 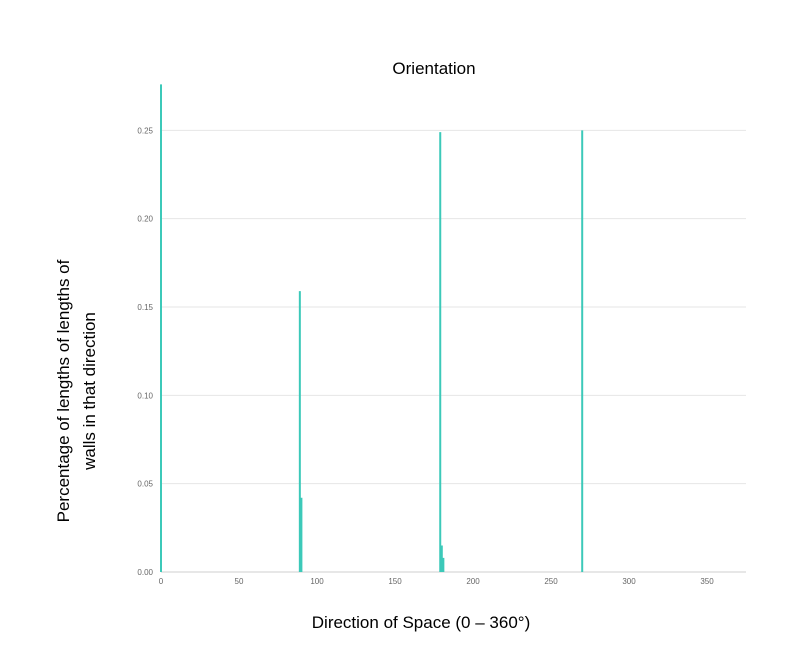 I want to click on x-tick-label: 50, so click(x=239, y=581).